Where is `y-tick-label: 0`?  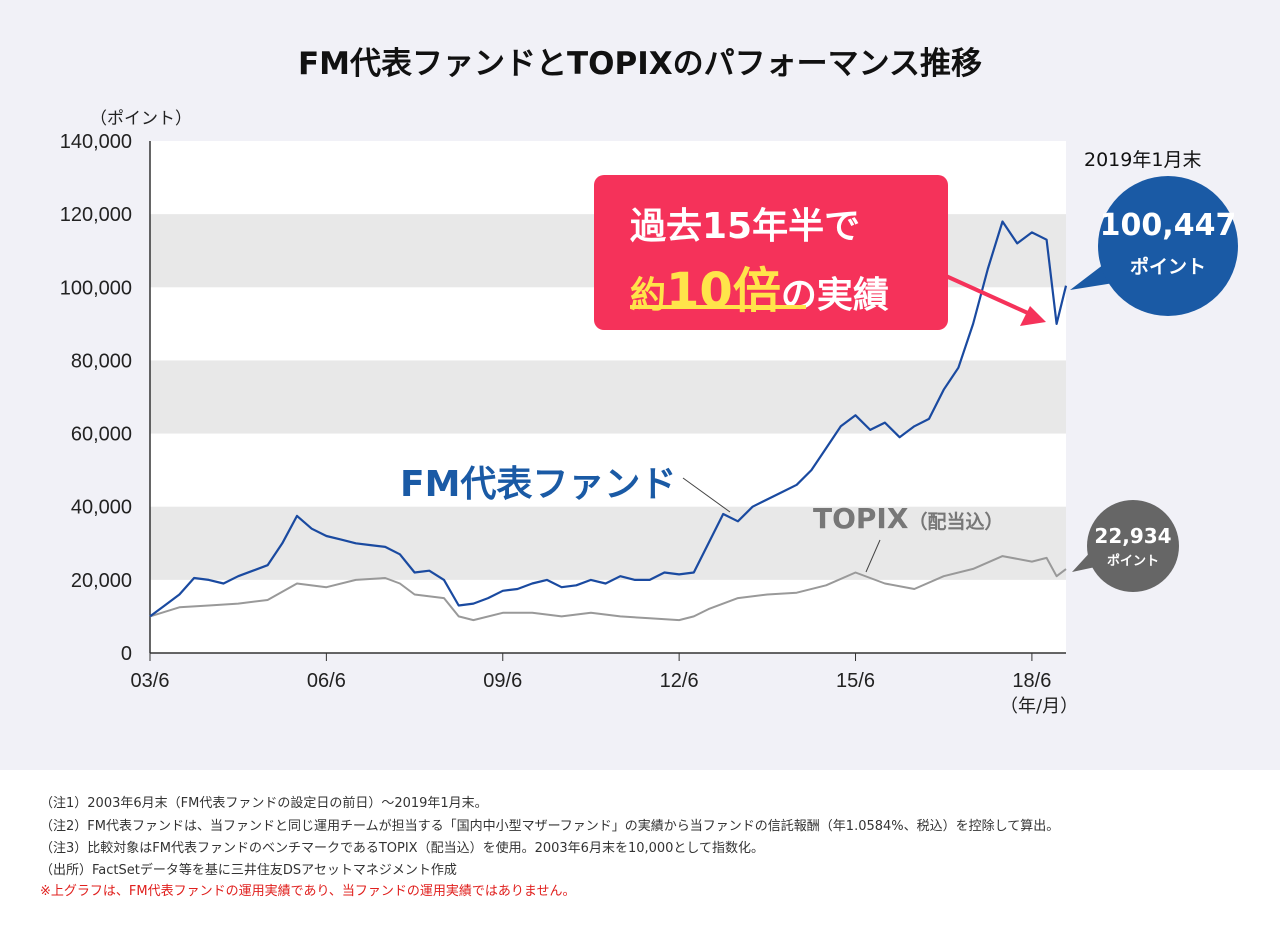 y-tick-label: 0 is located at coordinates (126, 654).